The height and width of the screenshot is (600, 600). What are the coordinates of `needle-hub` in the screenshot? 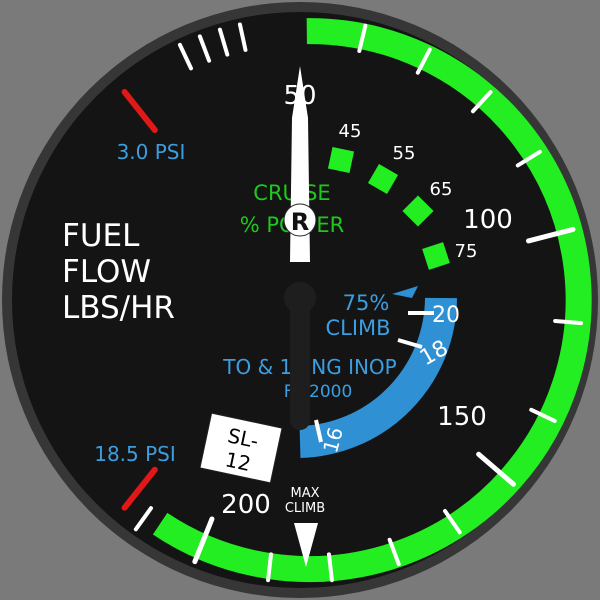 It's located at (300, 298).